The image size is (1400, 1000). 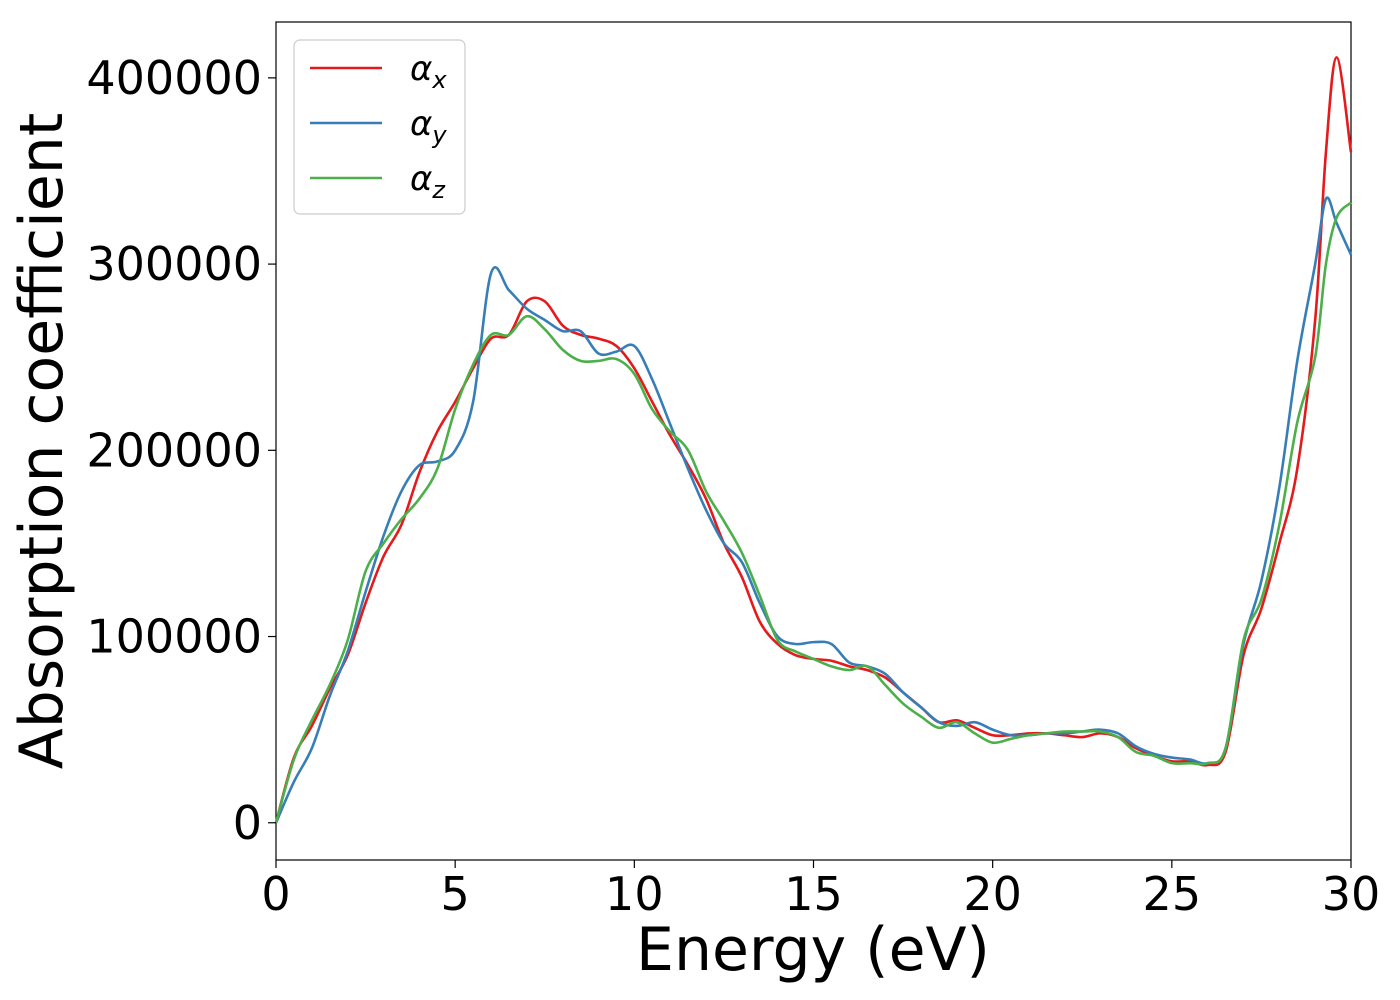 I want to click on y-axis: 0 100000 200000 300000 400000, so click(x=181, y=450).